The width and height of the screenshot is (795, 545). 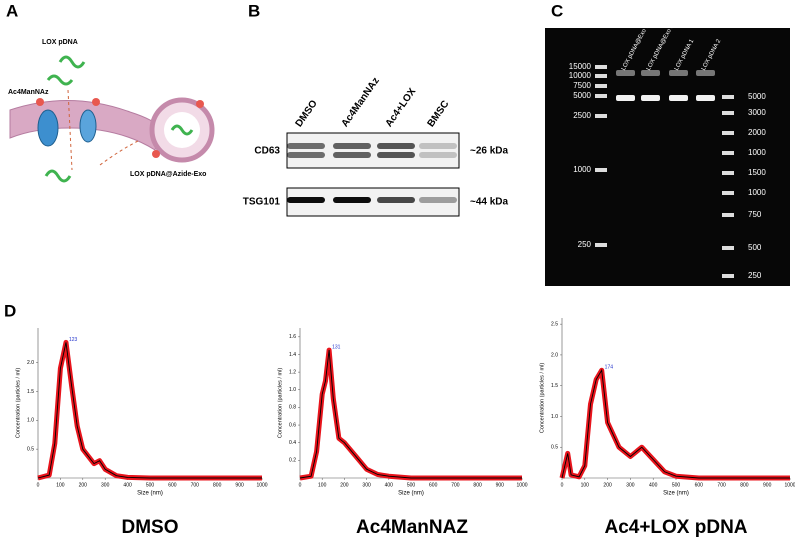 What do you see at coordinates (582, 115) in the screenshot?
I see `ladder-label: 2500` at bounding box center [582, 115].